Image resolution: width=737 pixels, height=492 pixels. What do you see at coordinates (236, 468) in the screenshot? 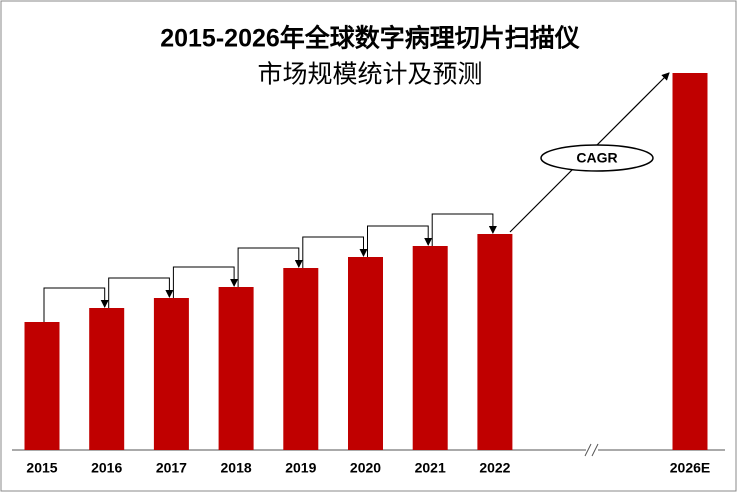
I see `x-tick-label: 2018` at bounding box center [236, 468].